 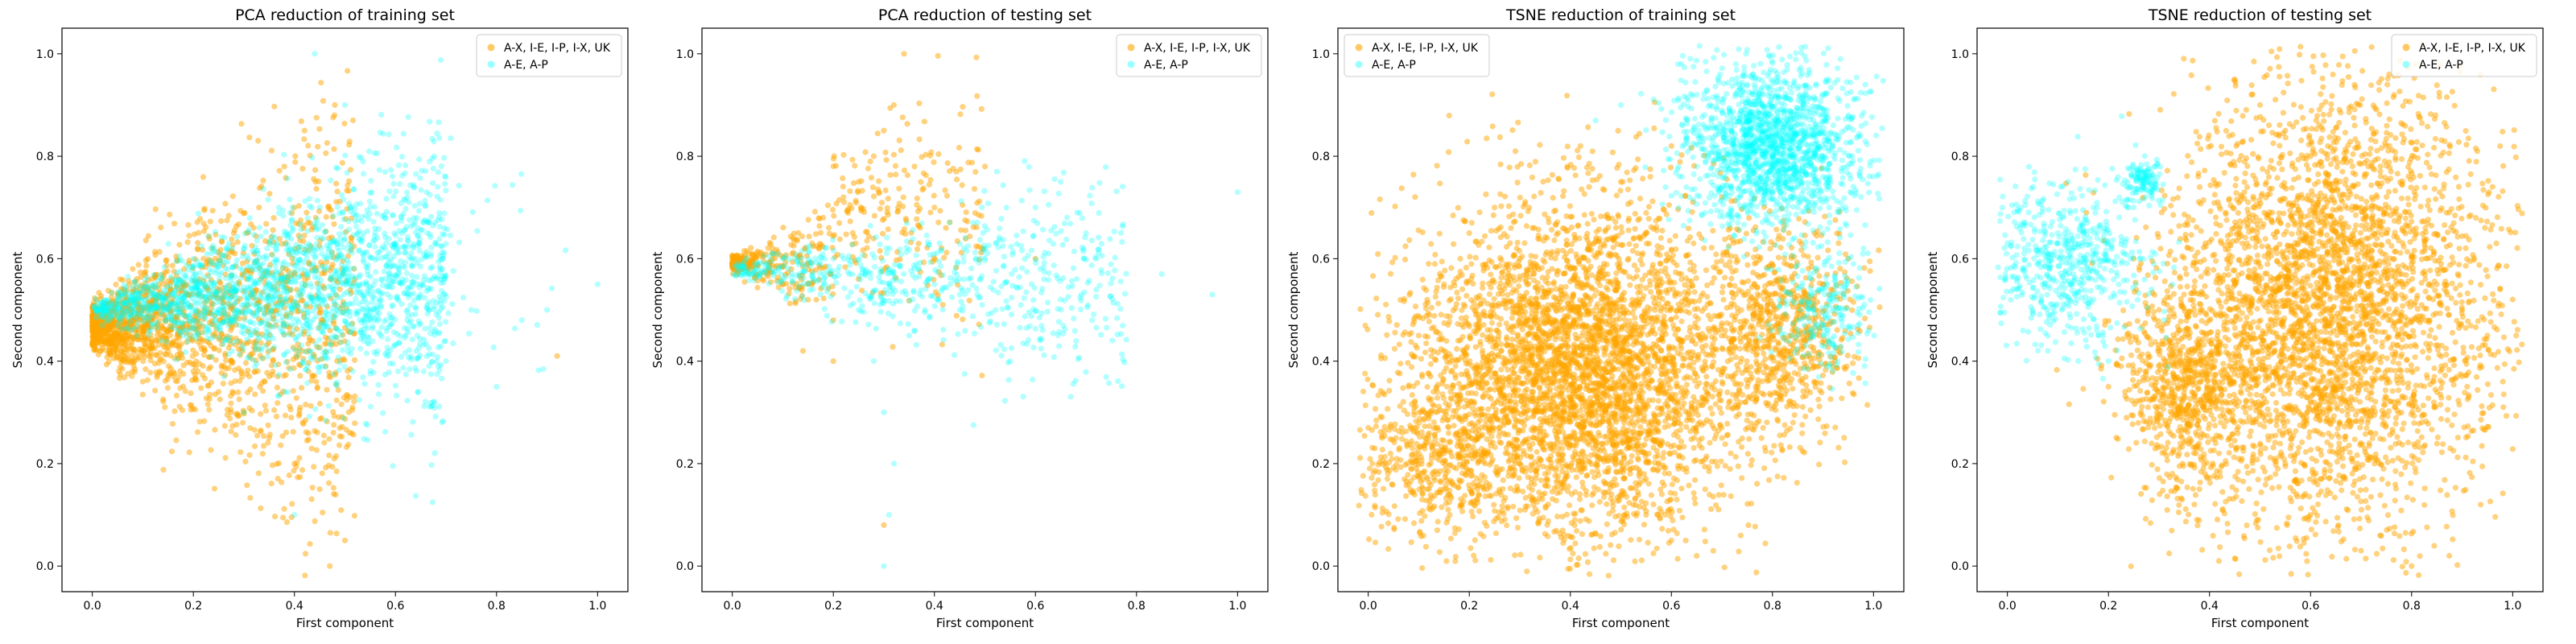 What do you see at coordinates (497, 606) in the screenshot?
I see `x-tick-label: 0.8` at bounding box center [497, 606].